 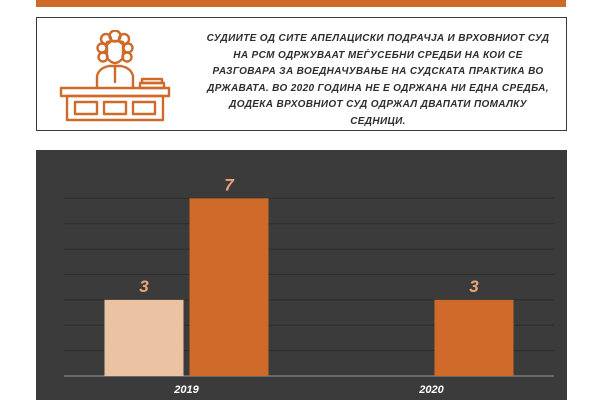 I want to click on header-accent-bar, so click(x=301, y=3).